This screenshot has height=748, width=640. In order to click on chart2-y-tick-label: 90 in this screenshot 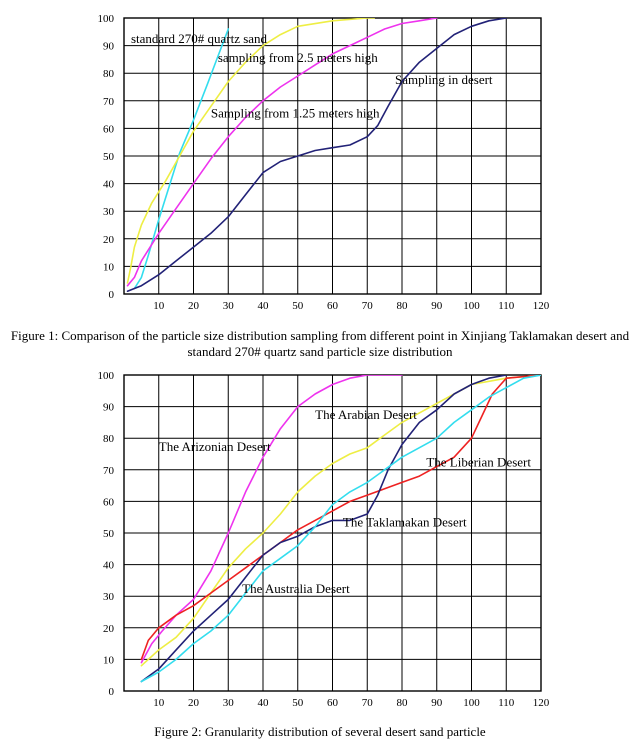, I will do `click(109, 408)`.